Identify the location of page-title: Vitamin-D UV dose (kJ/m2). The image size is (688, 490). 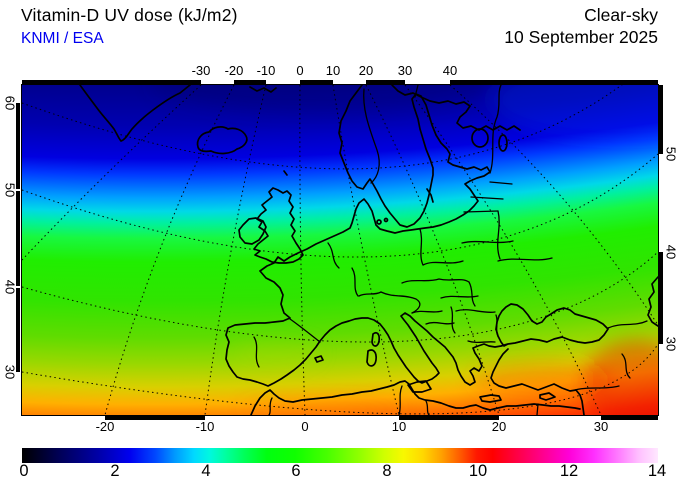
(129, 15).